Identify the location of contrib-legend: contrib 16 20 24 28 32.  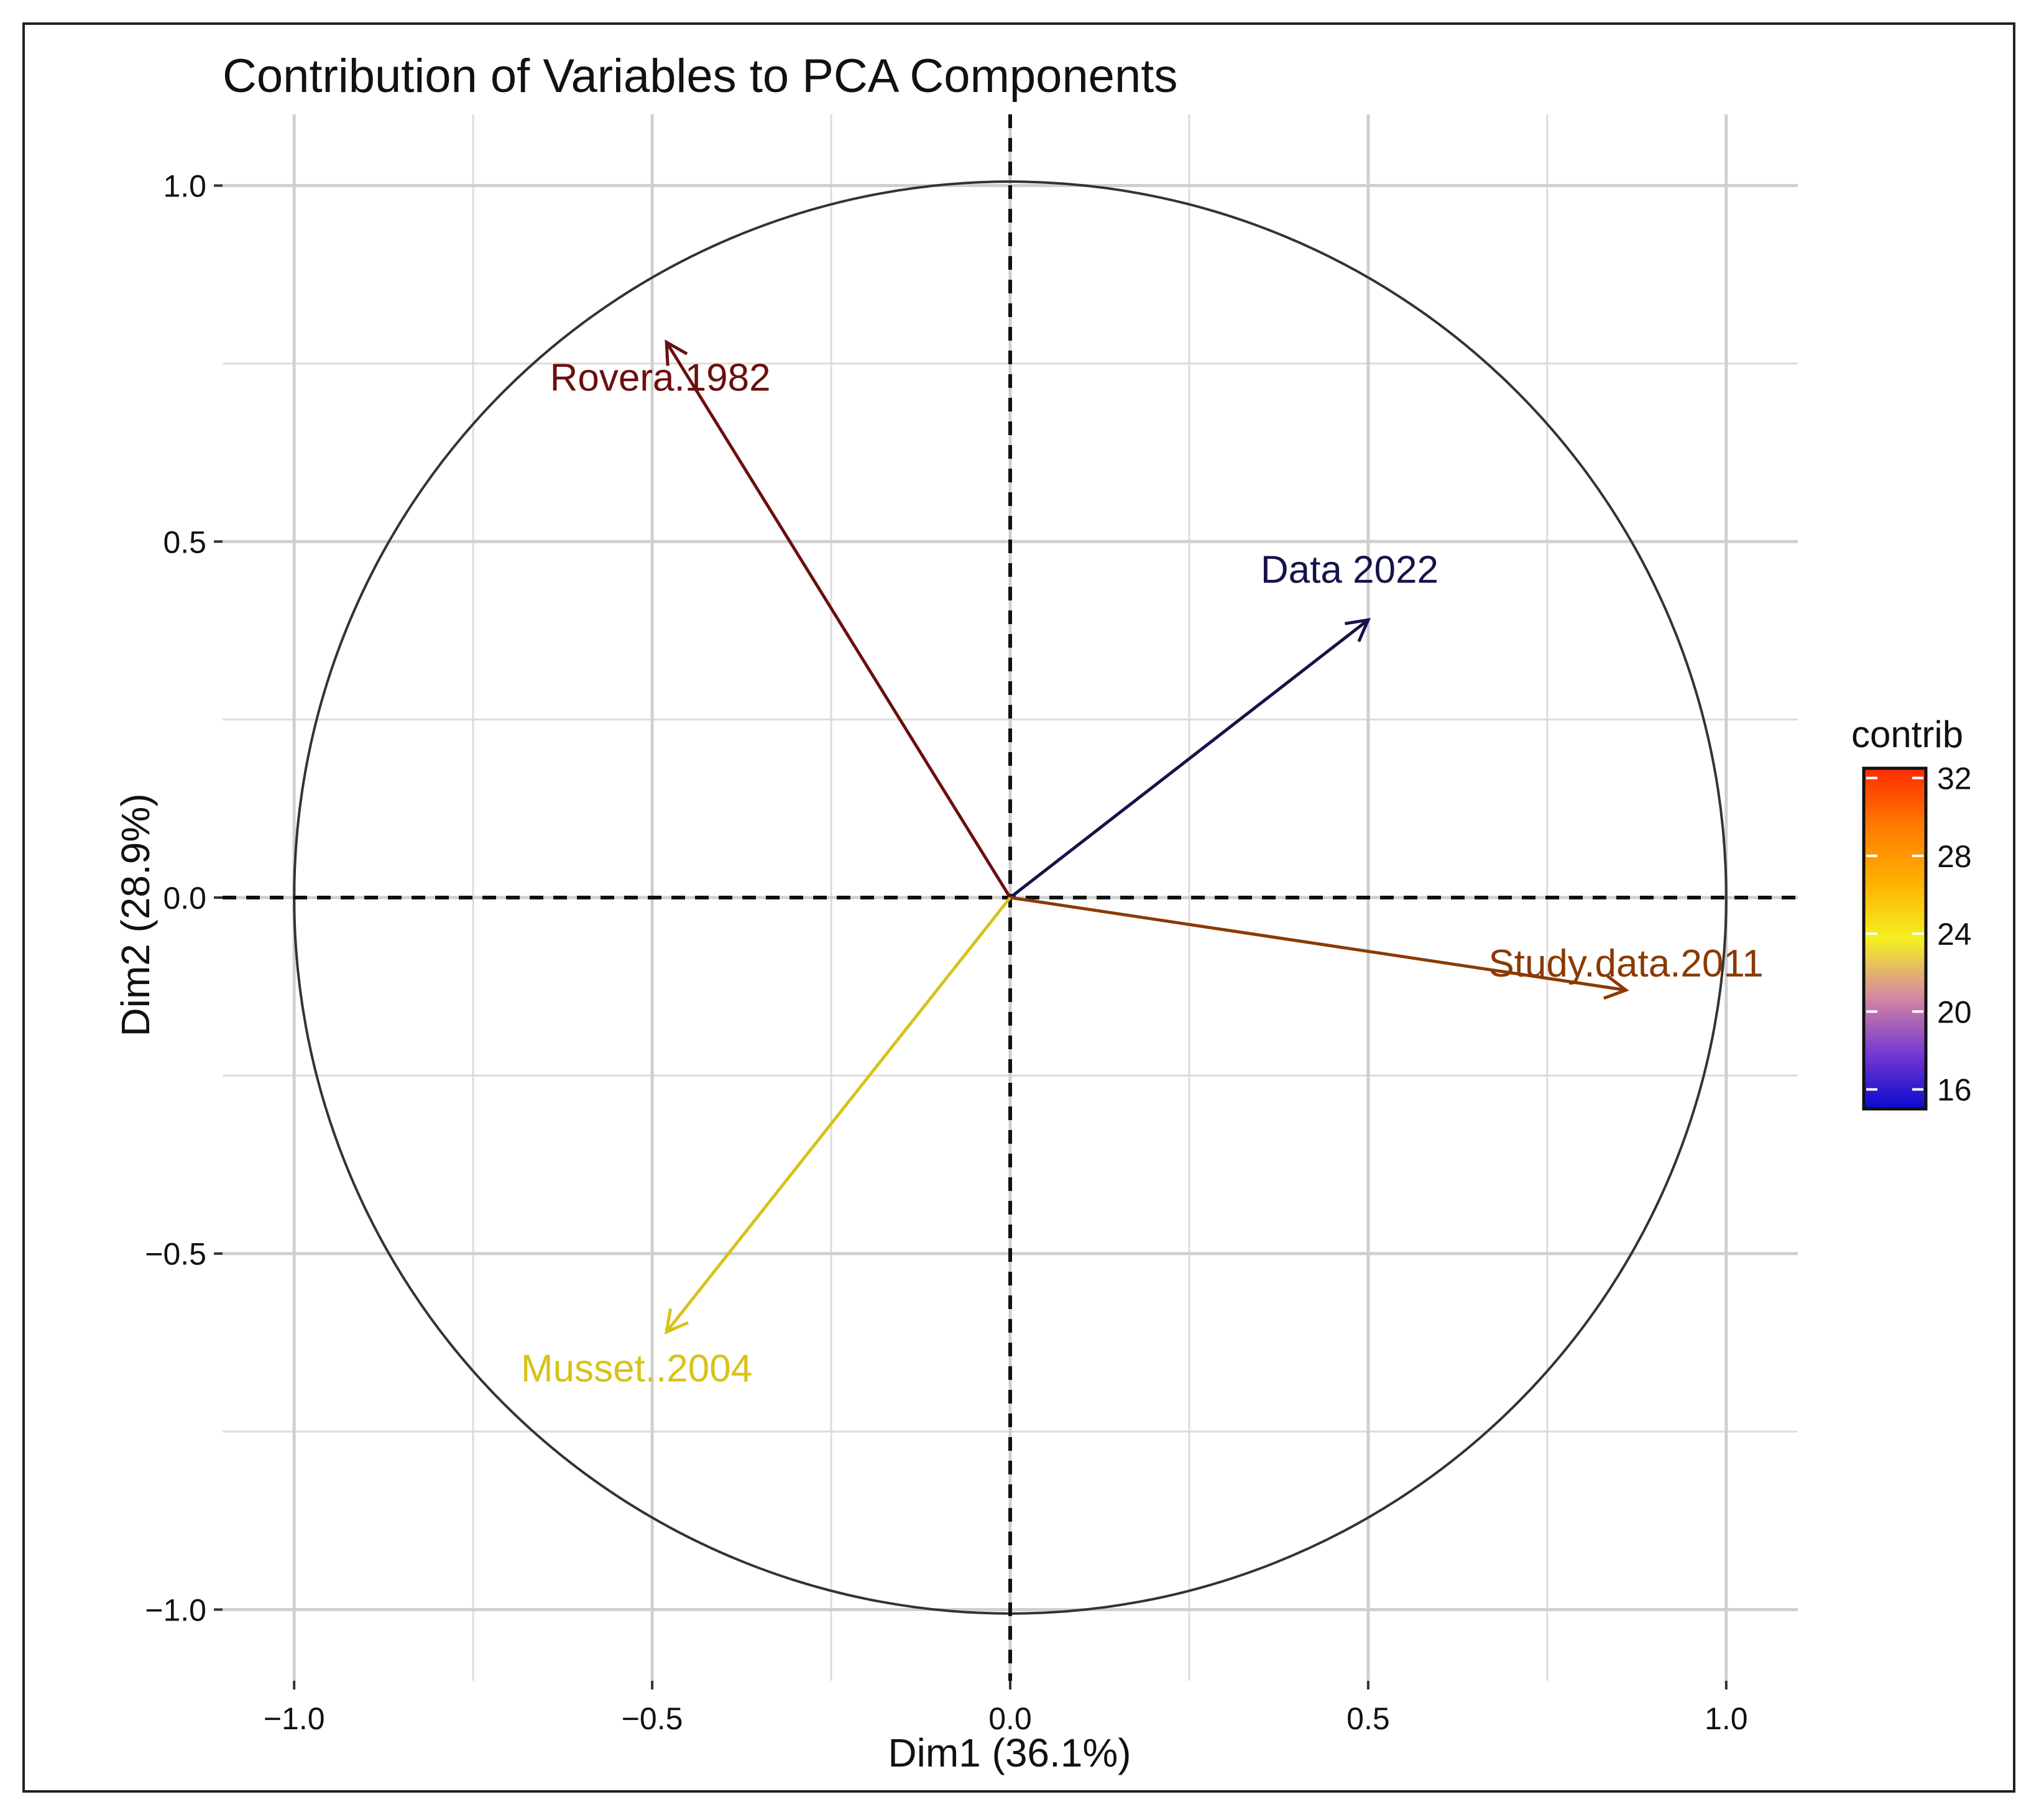
(1911, 912).